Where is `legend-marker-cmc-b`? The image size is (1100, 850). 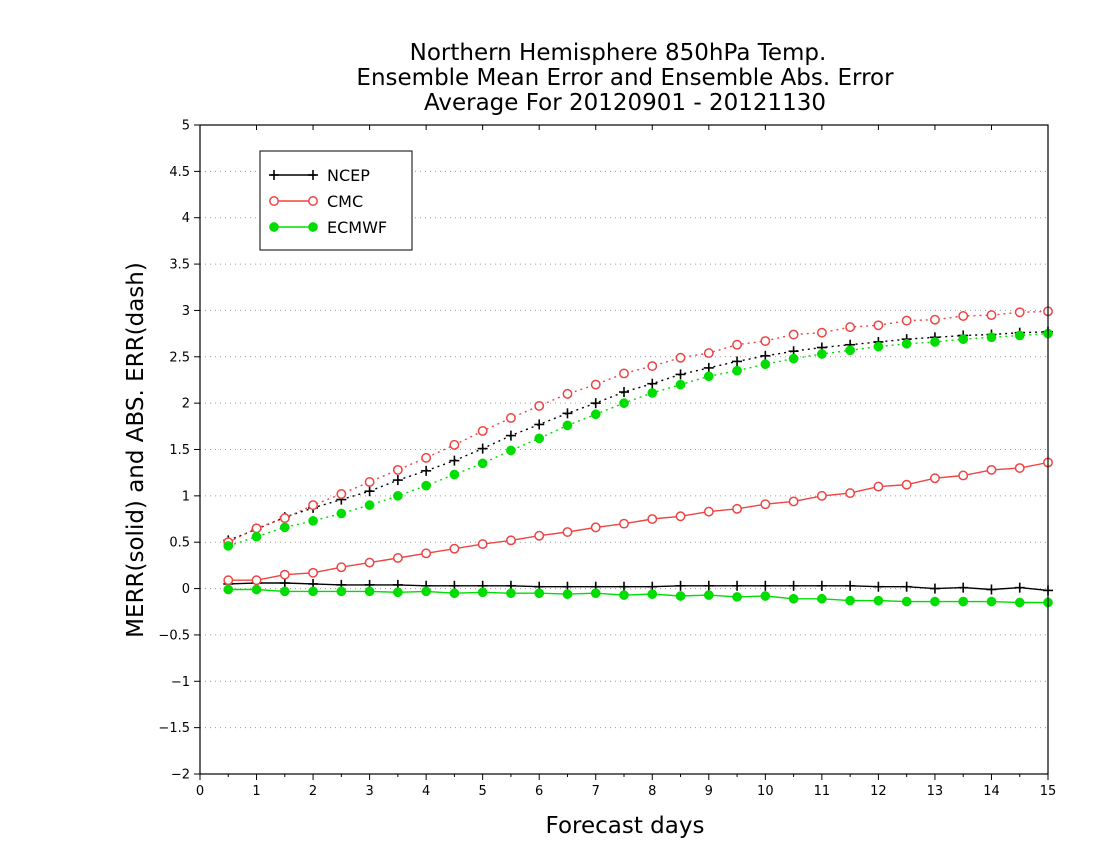
legend-marker-cmc-b is located at coordinates (313, 201).